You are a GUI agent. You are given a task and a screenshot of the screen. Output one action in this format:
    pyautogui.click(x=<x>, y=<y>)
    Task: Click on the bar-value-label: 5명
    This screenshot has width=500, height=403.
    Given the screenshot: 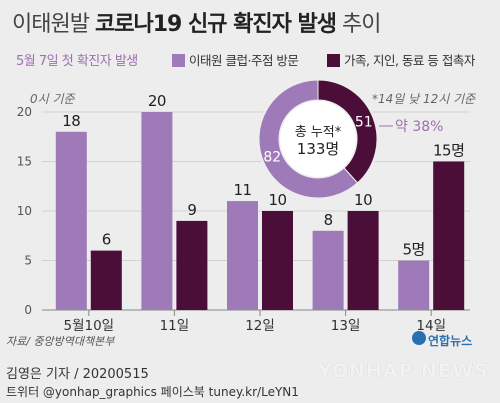 What is the action you would take?
    pyautogui.click(x=414, y=250)
    